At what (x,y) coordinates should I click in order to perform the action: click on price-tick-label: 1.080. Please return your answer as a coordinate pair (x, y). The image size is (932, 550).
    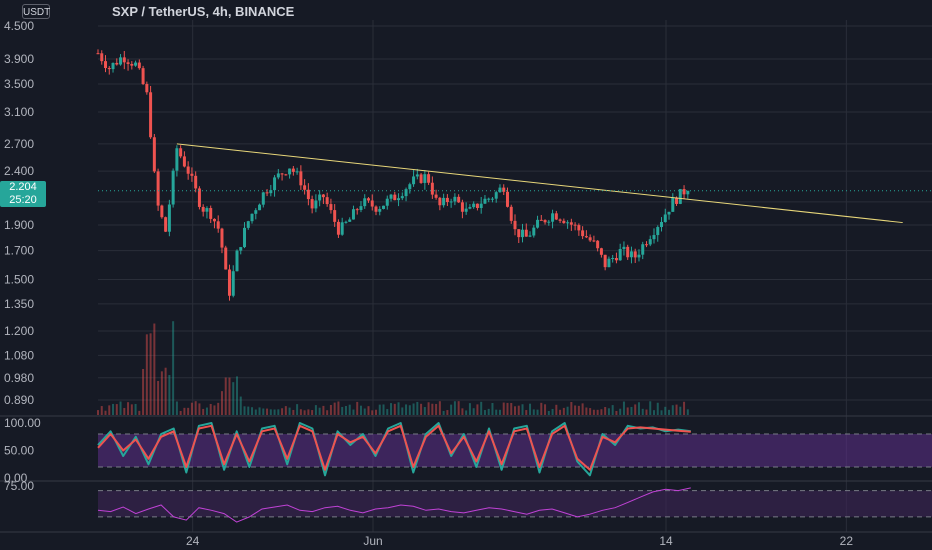
    Looking at the image, I should click on (19, 355).